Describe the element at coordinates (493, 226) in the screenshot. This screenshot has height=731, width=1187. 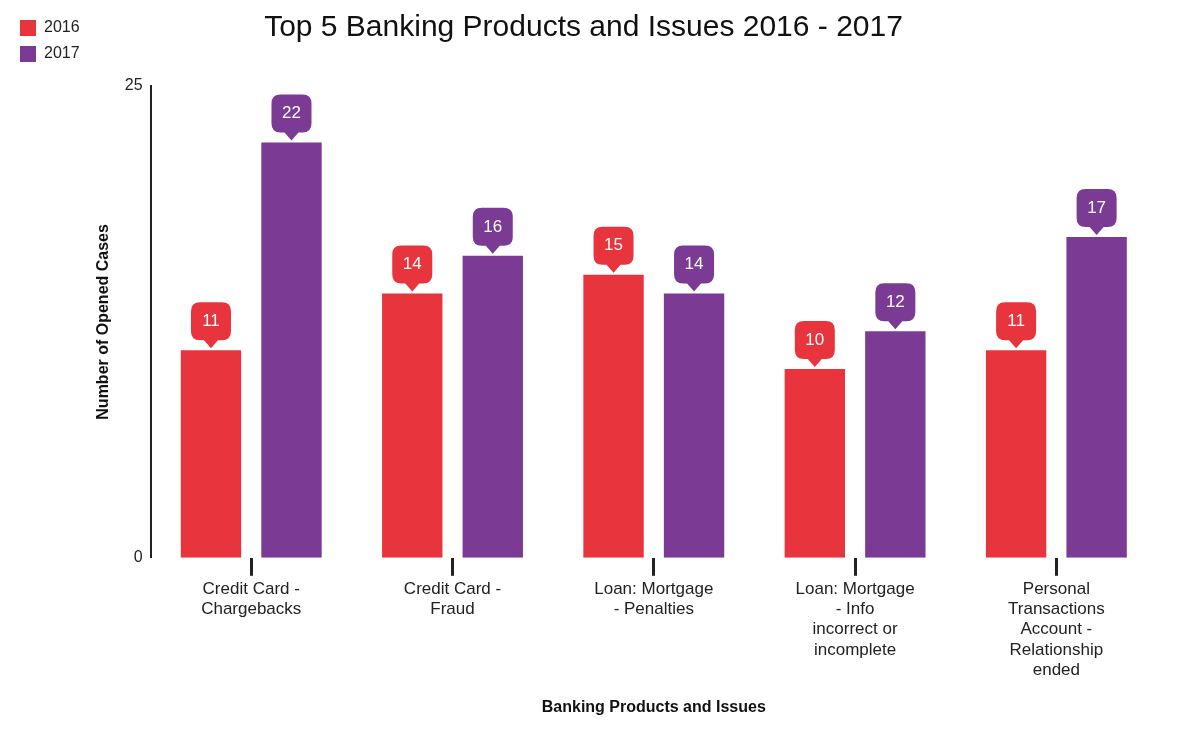
I see `data-label: 16` at that location.